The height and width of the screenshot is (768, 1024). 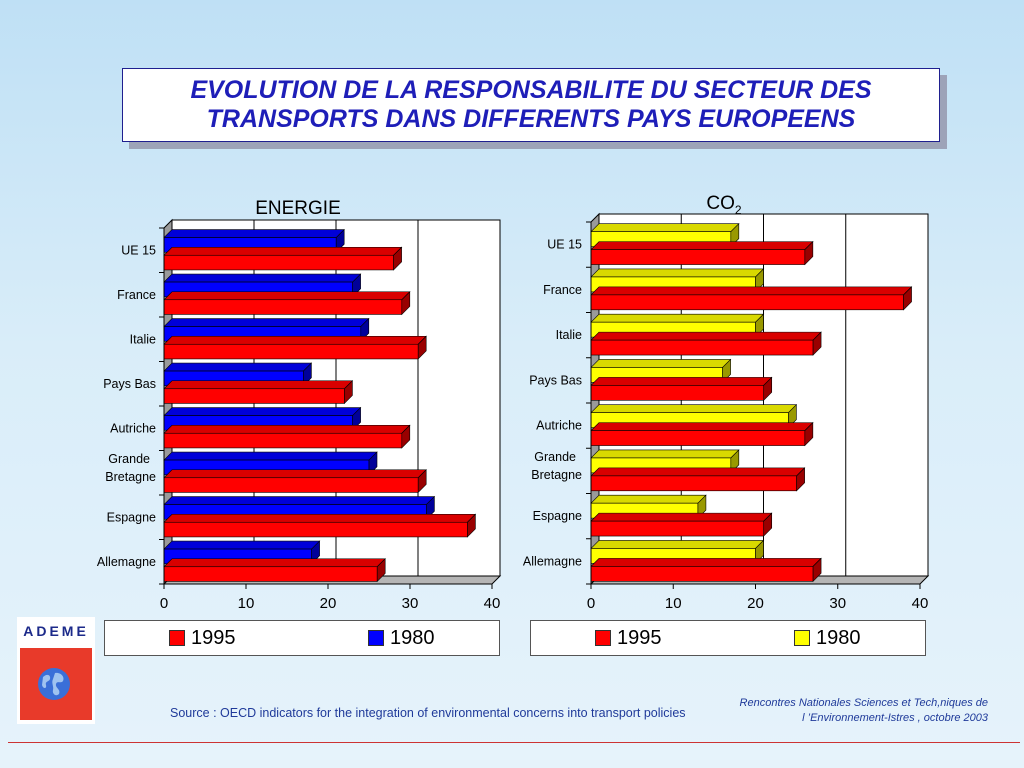 What do you see at coordinates (131, 517) in the screenshot?
I see `category-label-espagne: Espagne` at bounding box center [131, 517].